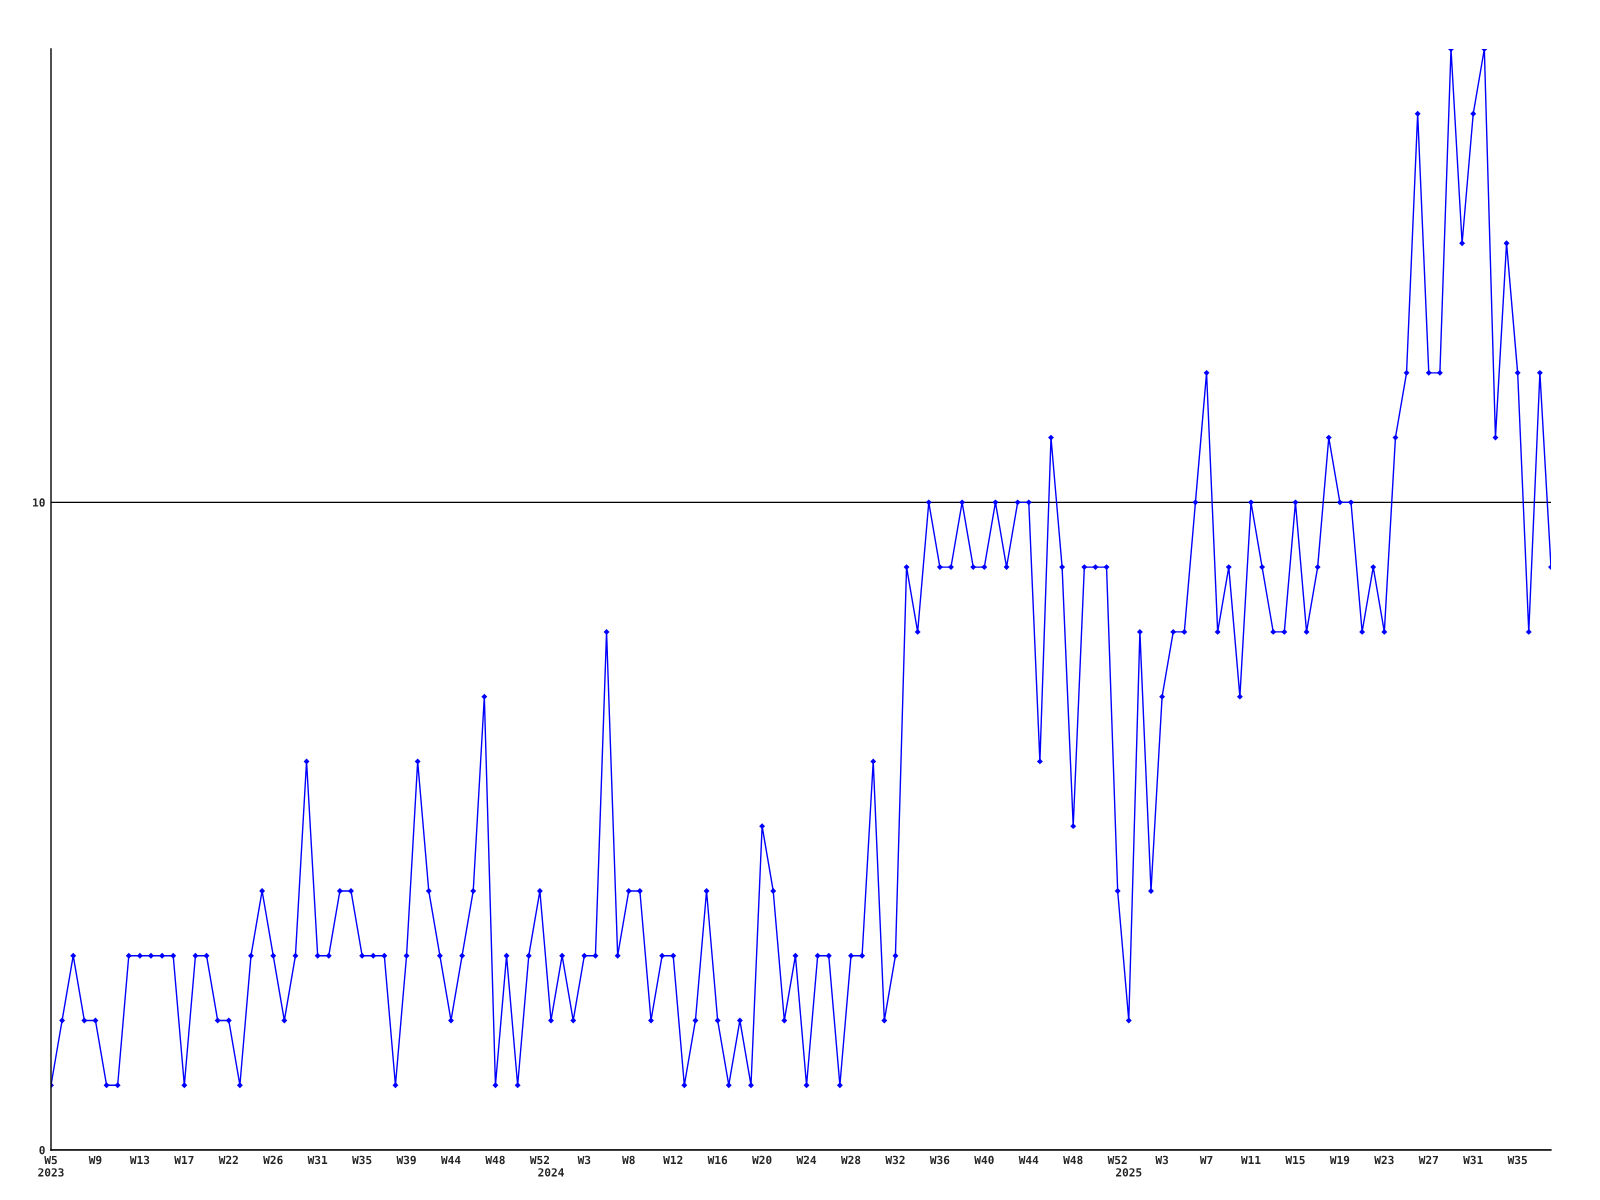 This screenshot has height=1200, width=1600. What do you see at coordinates (184, 1159) in the screenshot?
I see `x-tick-label: W17` at bounding box center [184, 1159].